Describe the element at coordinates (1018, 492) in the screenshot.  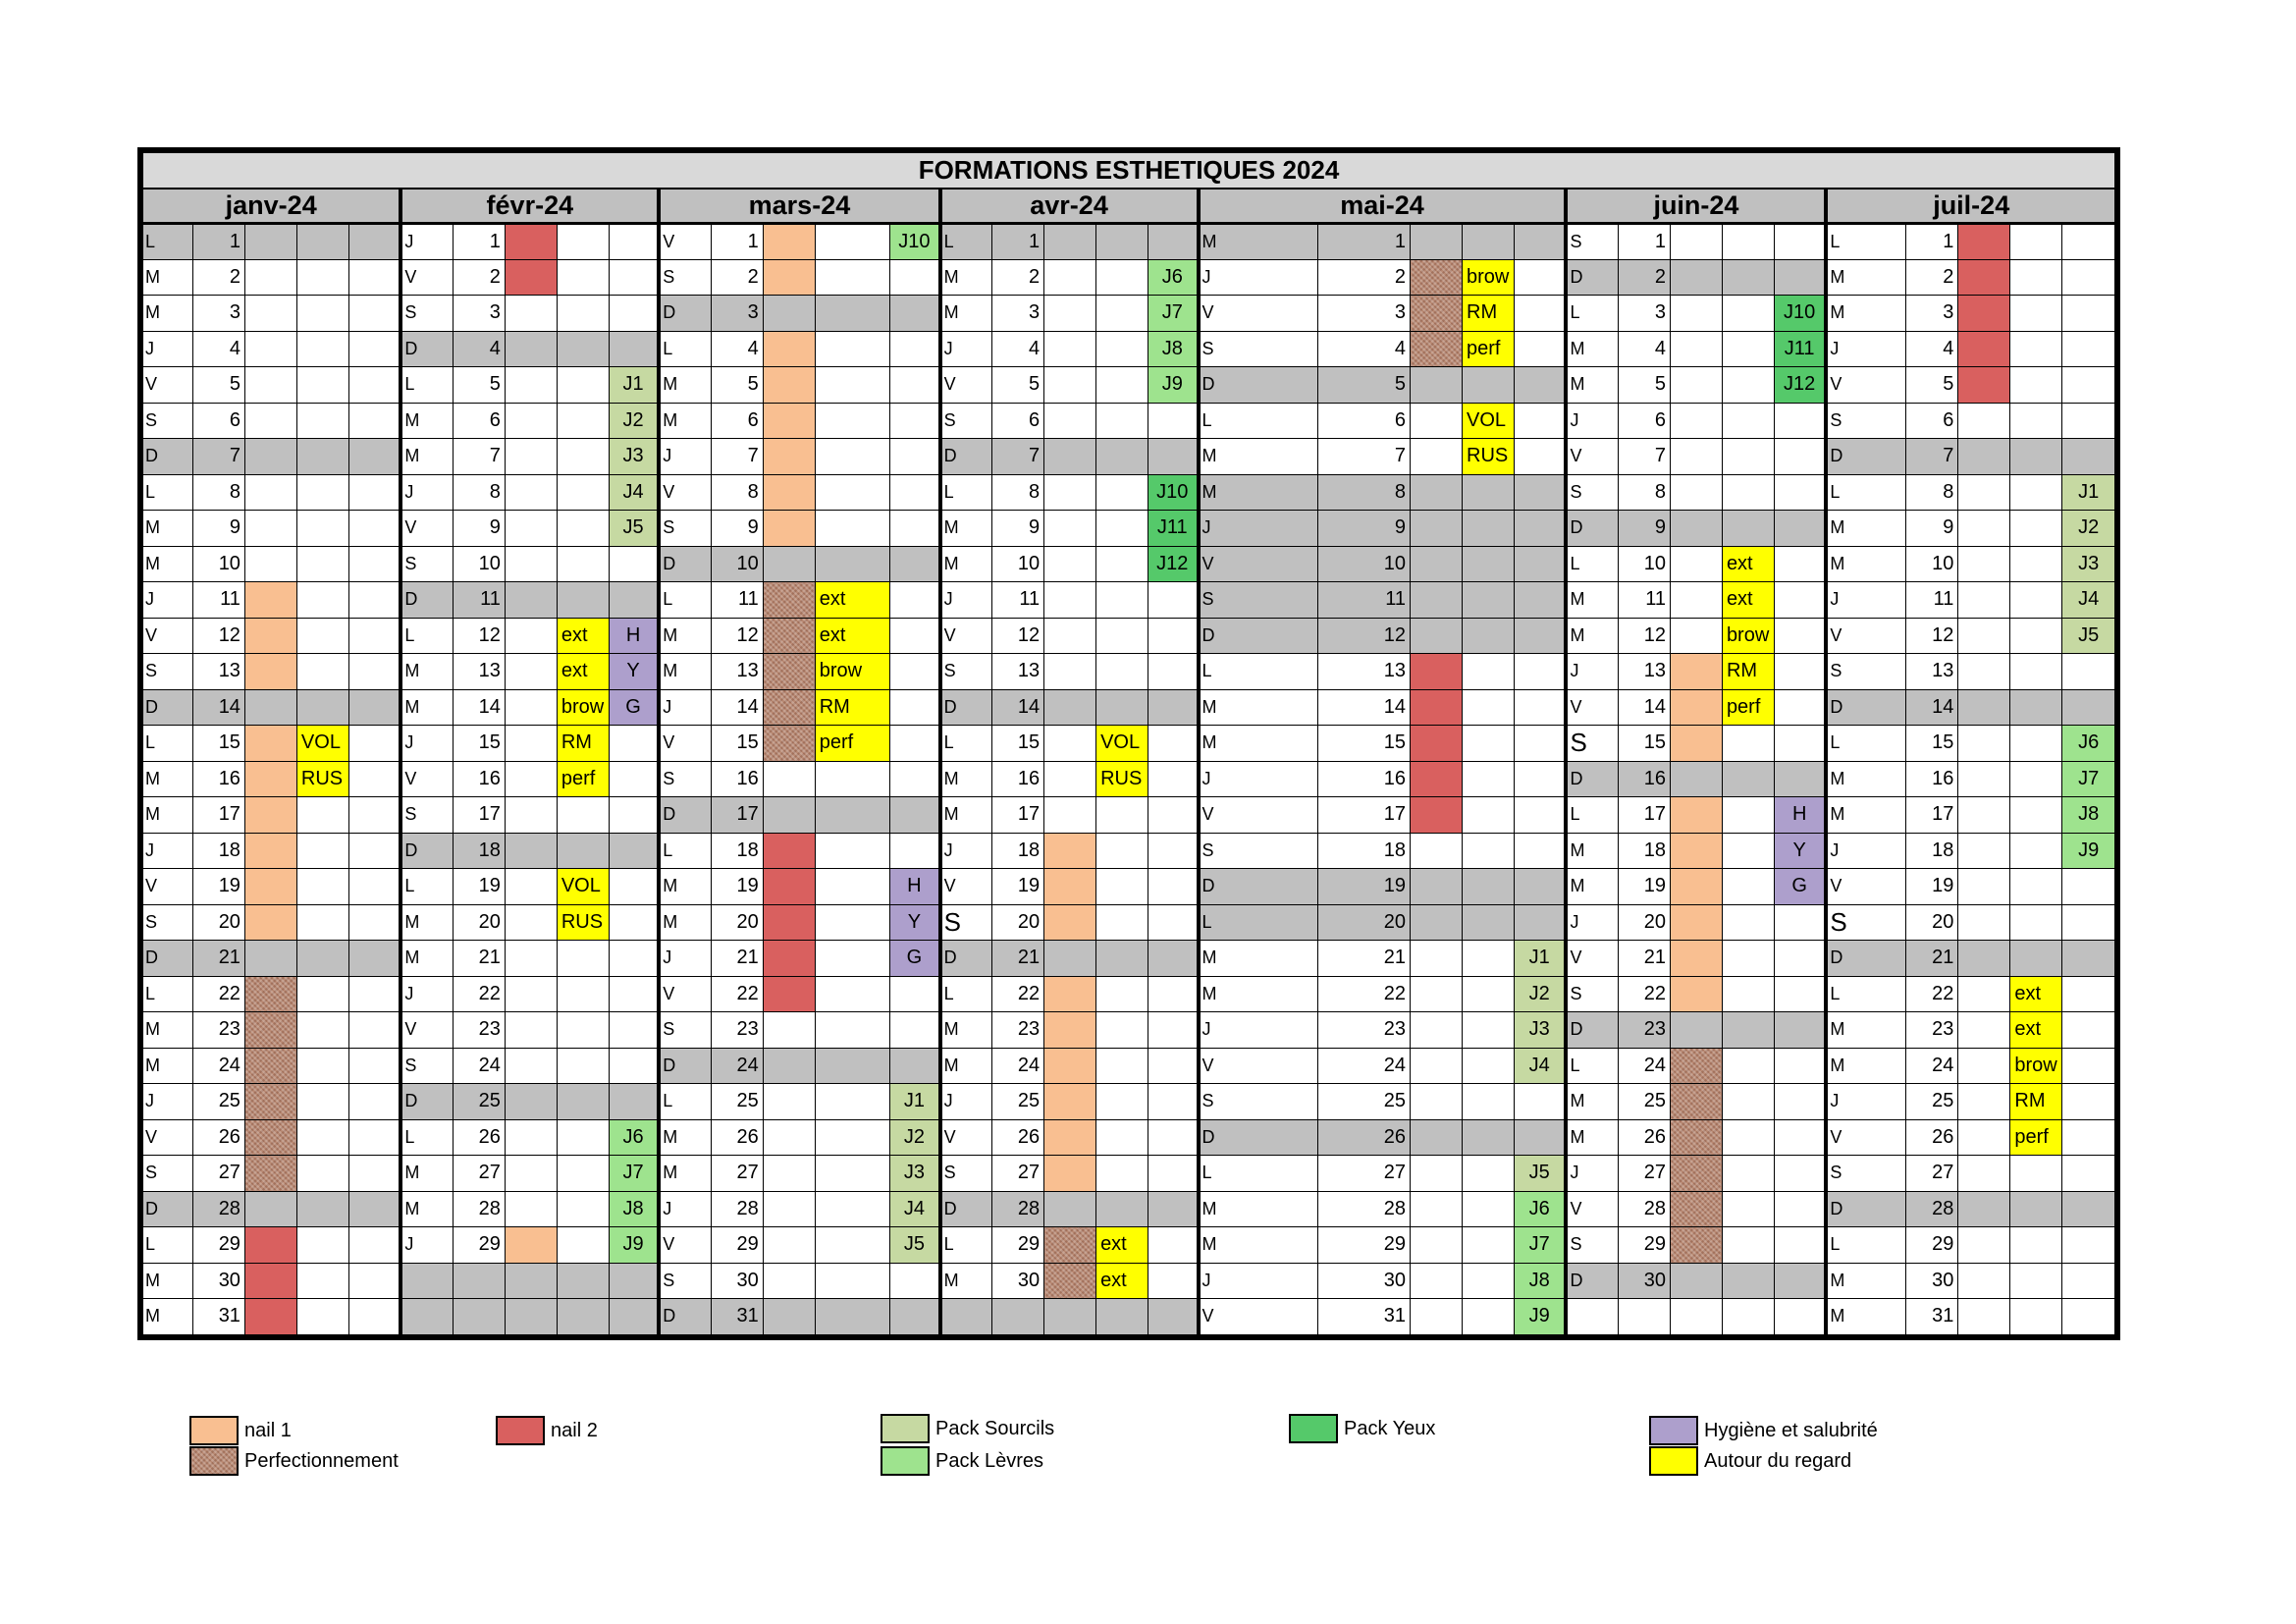
I see `day-number-cell: 8` at that location.